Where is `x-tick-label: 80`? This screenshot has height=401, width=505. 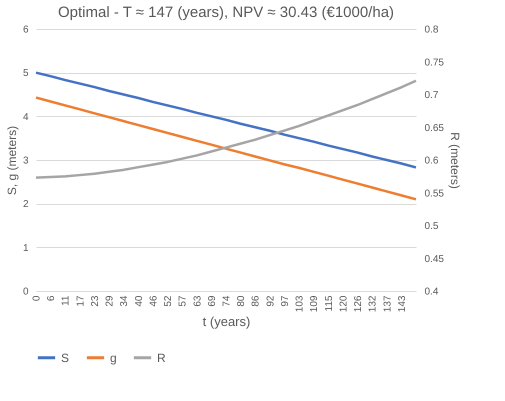 x-tick-label: 80 is located at coordinates (242, 301).